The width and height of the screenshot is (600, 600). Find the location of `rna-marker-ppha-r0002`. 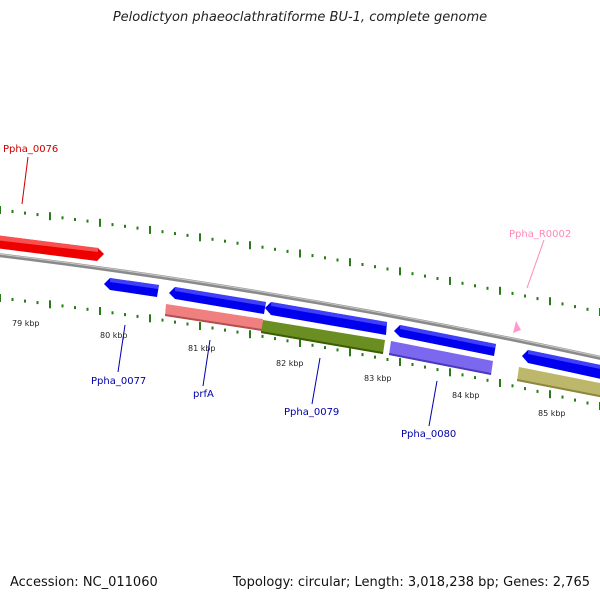

rna-marker-ppha-r0002 is located at coordinates (517, 327).